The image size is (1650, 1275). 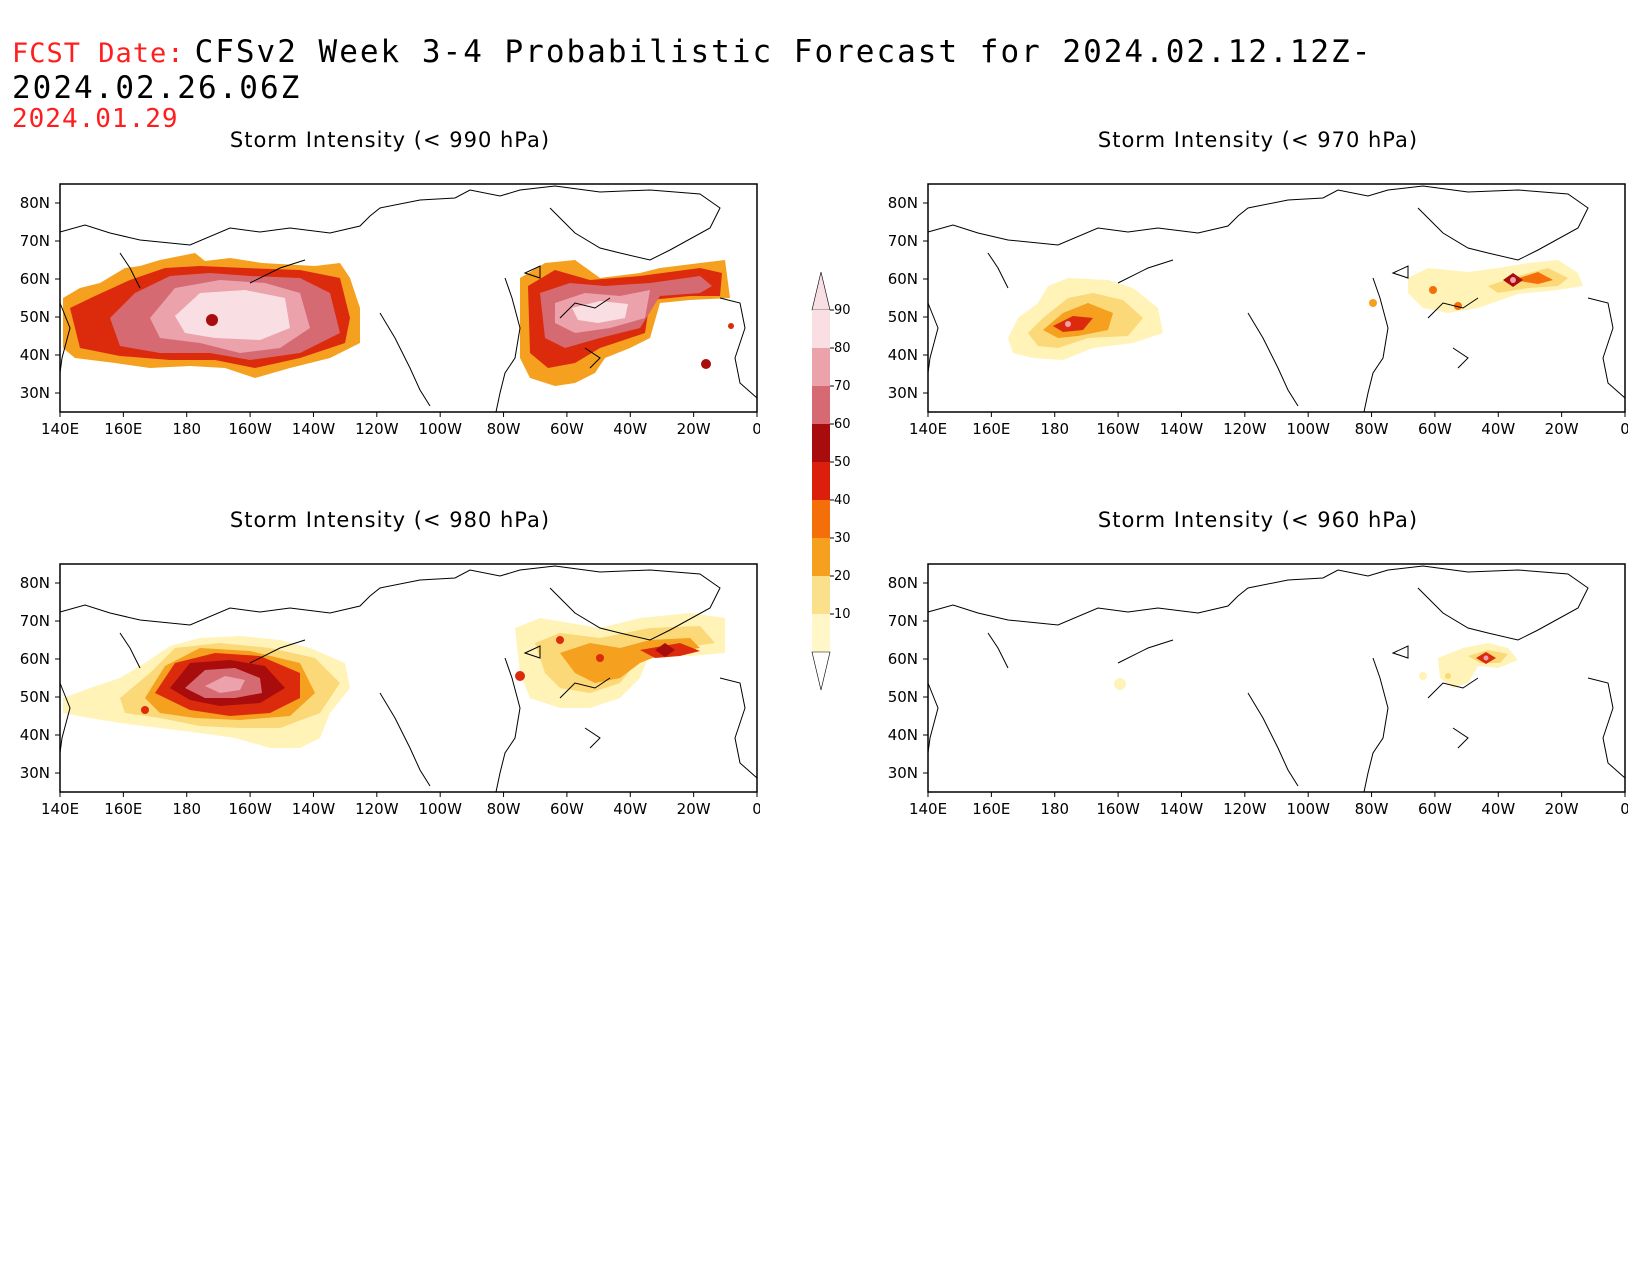 What do you see at coordinates (95, 119) in the screenshot?
I see `fcst-date-value: 2024.01.29` at bounding box center [95, 119].